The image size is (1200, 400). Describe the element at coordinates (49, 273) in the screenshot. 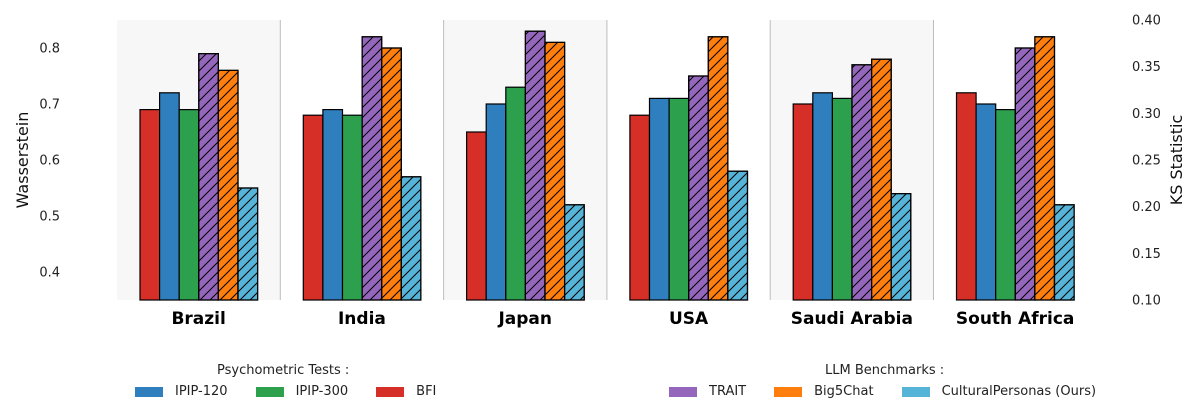

I see `y-tick-left-0.4: 0.4` at that location.